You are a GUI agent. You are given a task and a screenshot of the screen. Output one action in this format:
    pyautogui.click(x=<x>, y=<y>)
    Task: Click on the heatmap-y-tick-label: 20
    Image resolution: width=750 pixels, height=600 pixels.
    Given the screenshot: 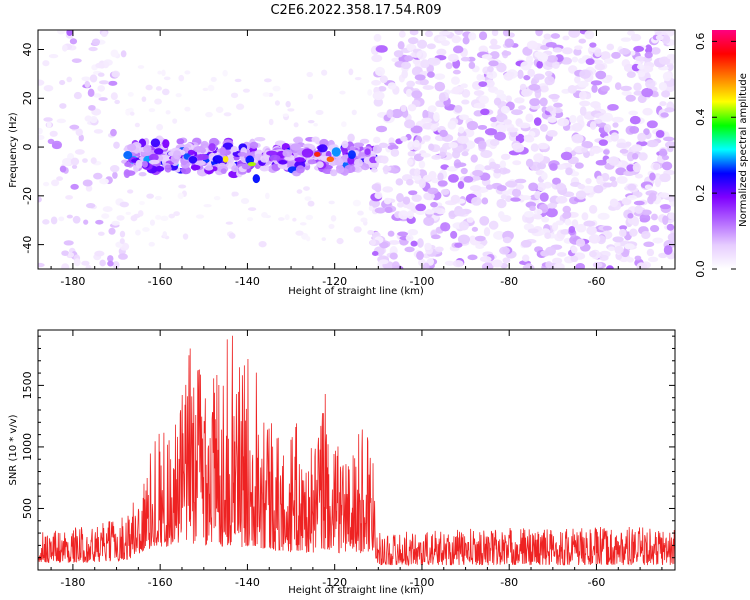 What is the action you would take?
    pyautogui.click(x=27, y=98)
    